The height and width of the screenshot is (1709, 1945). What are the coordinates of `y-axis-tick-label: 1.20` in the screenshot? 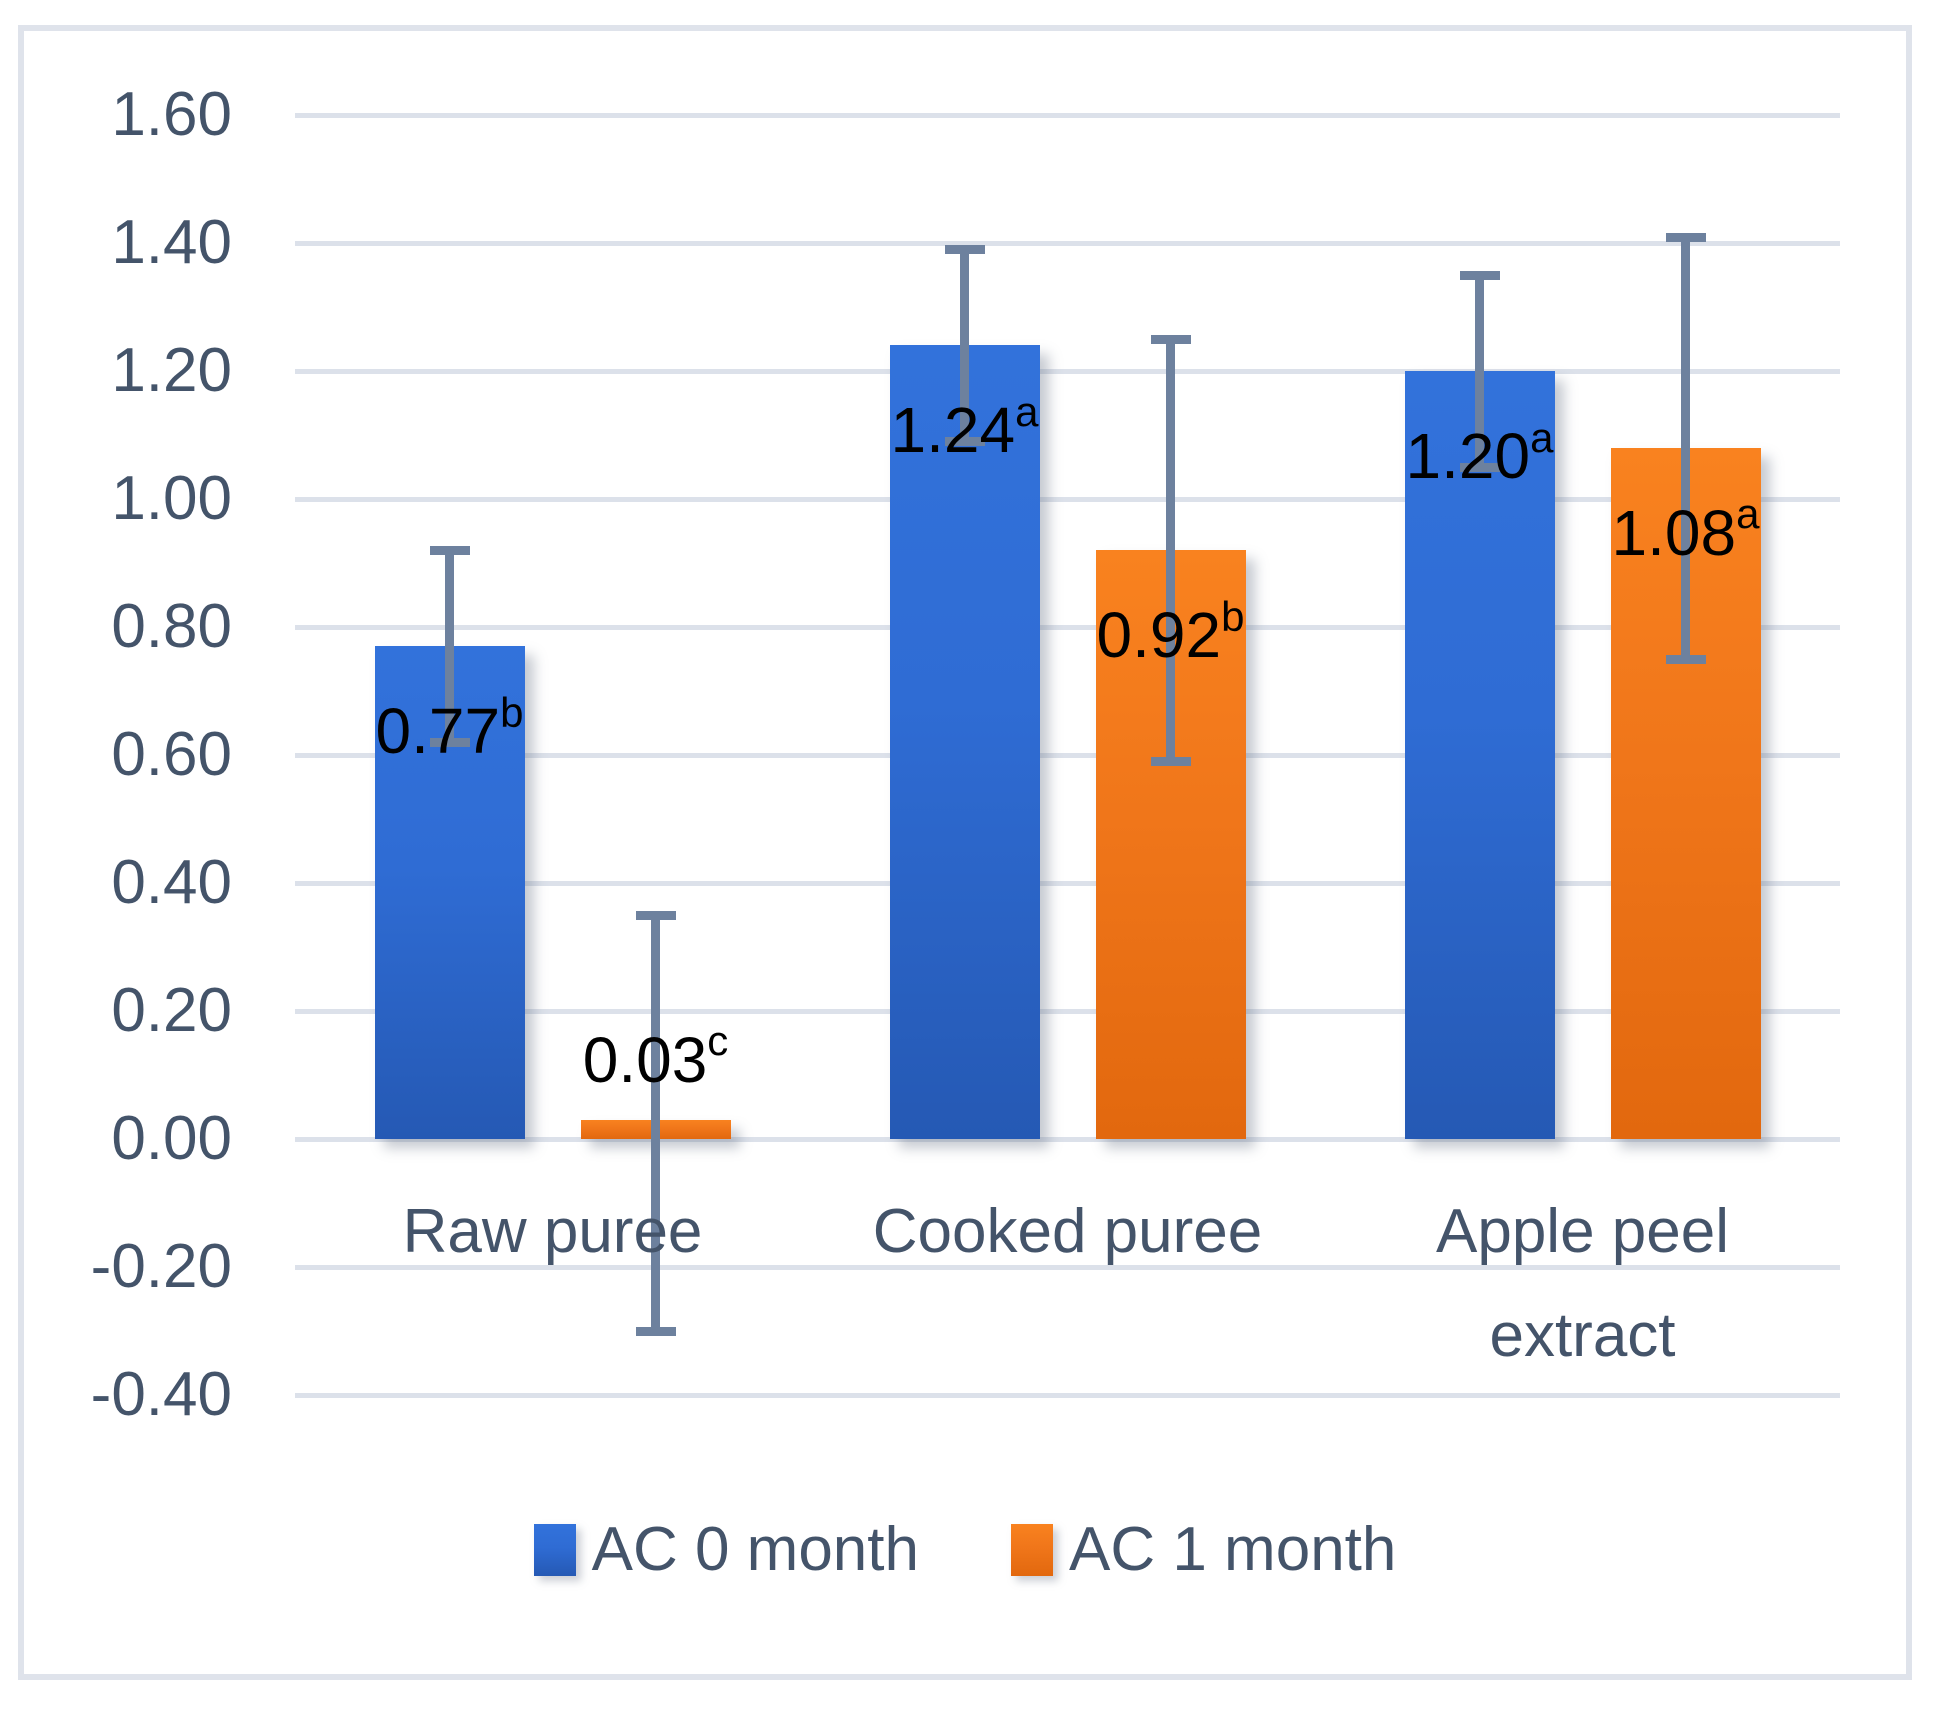 It's located at (171, 370).